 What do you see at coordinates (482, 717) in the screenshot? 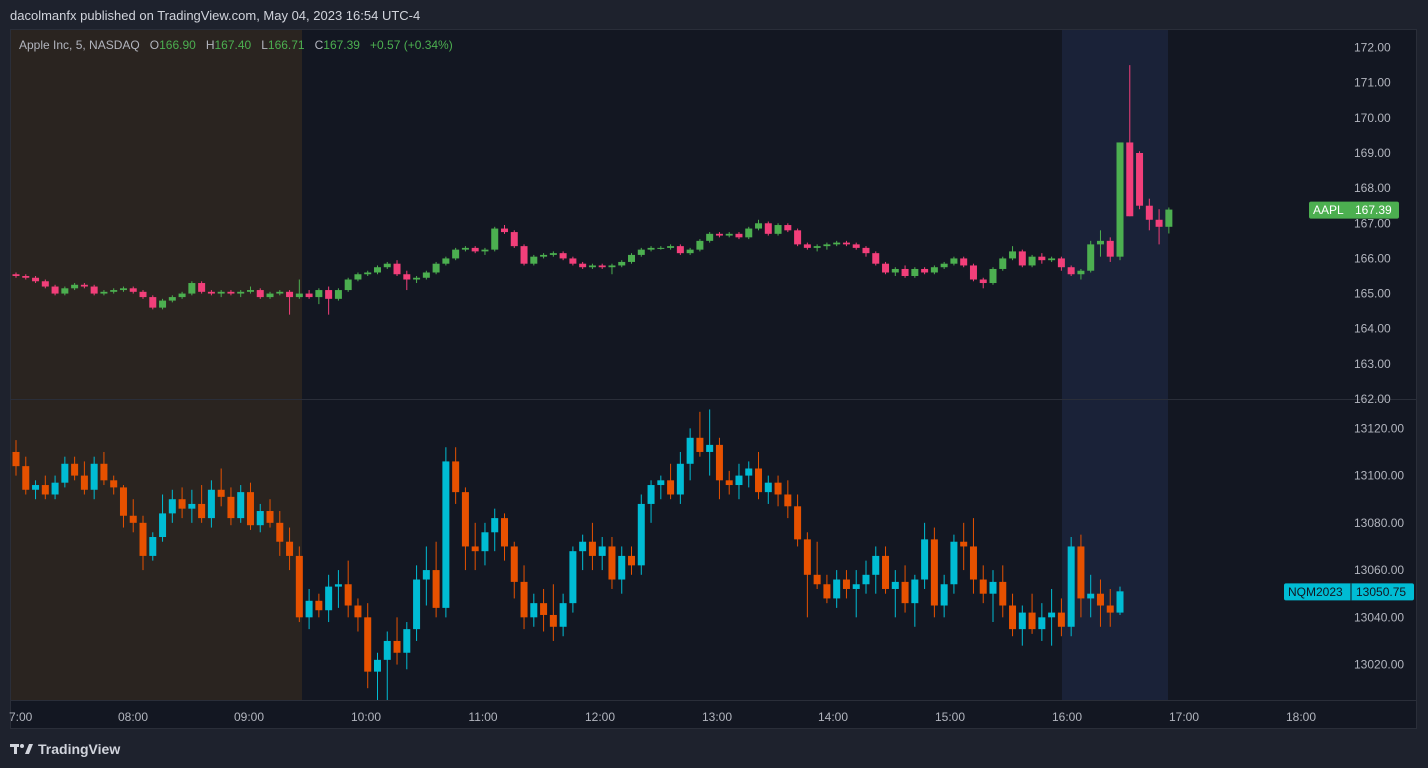
I see `x-tick-label-4: 11:00` at bounding box center [482, 717].